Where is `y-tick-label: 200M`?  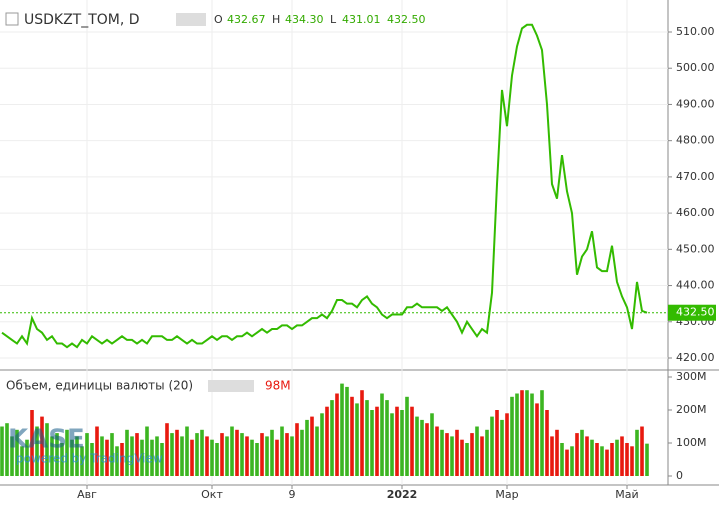
y-tick-label: 200M is located at coordinates (691, 409).